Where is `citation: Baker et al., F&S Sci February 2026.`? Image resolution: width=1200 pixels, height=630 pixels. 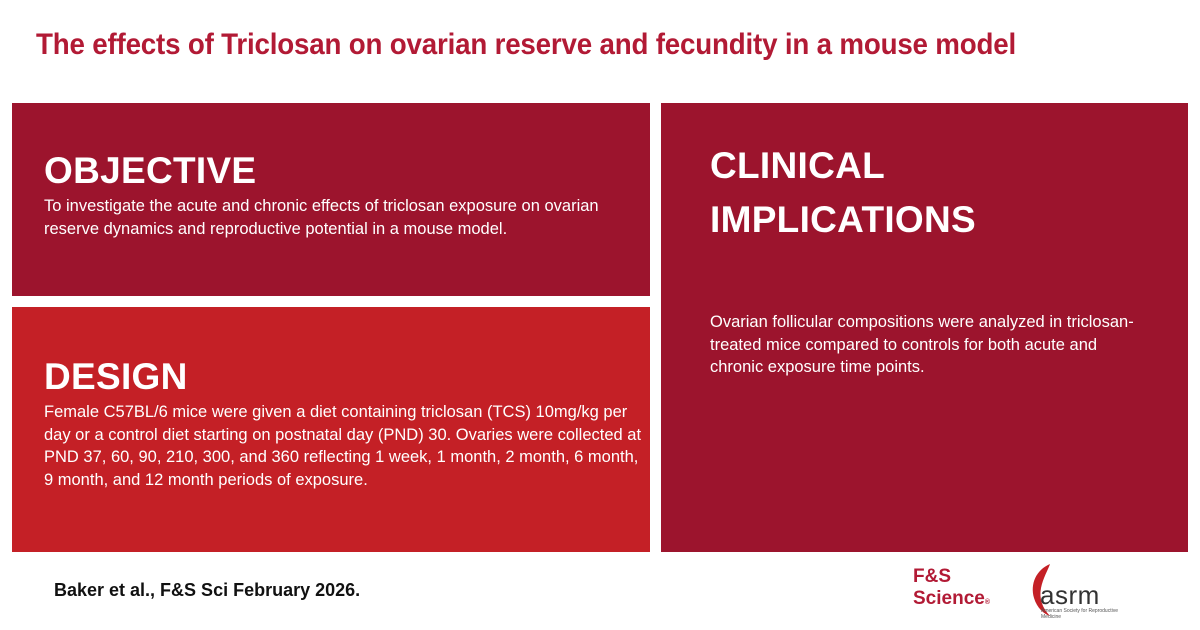
citation: Baker et al., F&S Sci February 2026. is located at coordinates (207, 590).